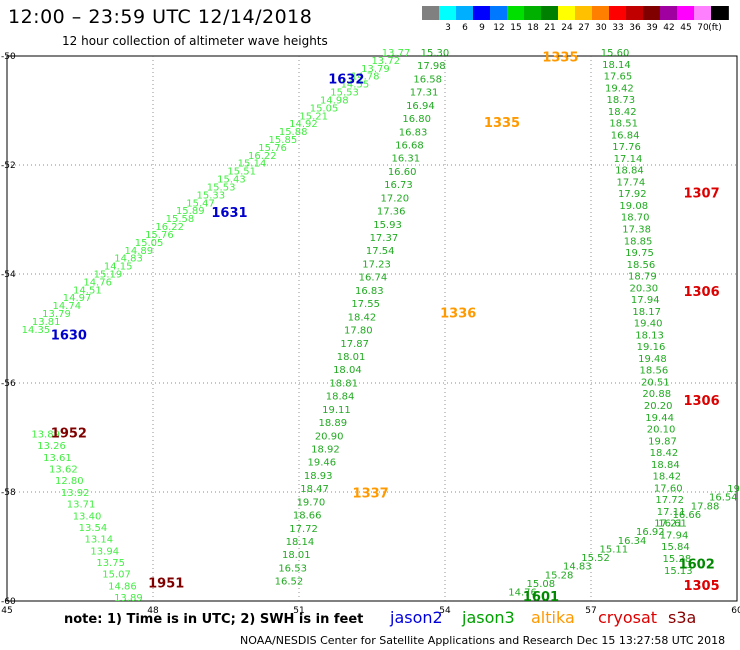  Describe the element at coordinates (675, 547) in the screenshot. I see `wave-height-label: 15.84` at that location.